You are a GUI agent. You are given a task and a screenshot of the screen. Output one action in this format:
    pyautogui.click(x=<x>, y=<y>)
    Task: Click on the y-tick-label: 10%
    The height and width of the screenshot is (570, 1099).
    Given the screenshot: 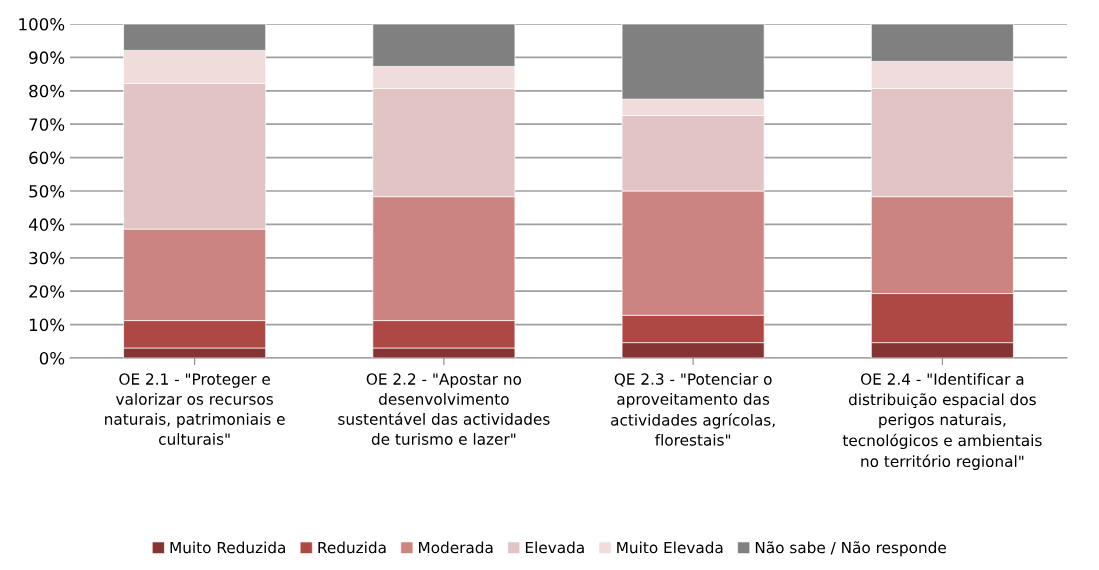 What is the action you would take?
    pyautogui.click(x=47, y=325)
    